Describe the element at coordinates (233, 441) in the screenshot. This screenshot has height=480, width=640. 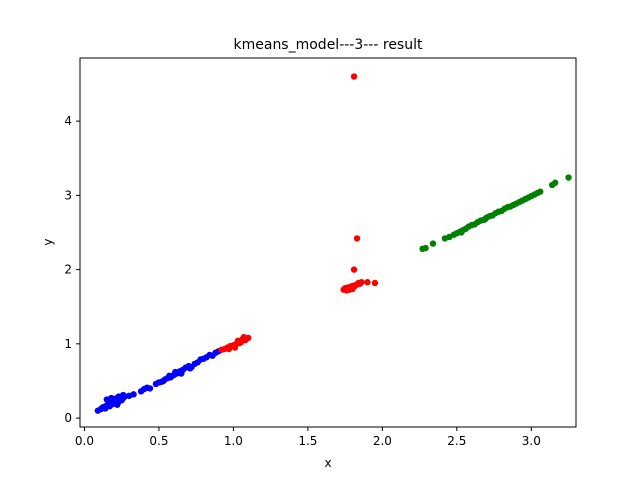
I see `x-tick-label: 1.0` at that location.